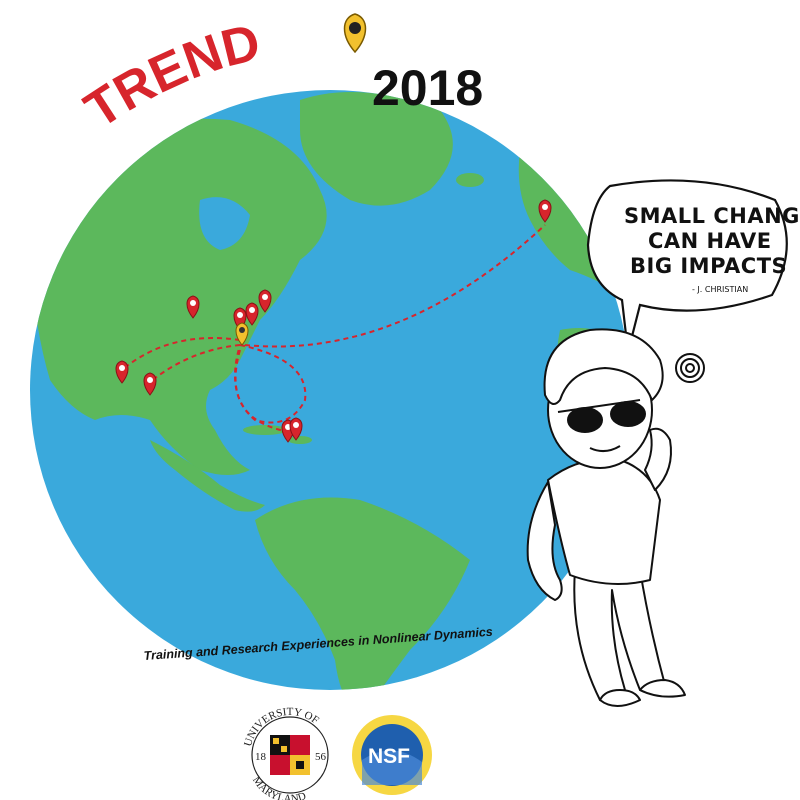 The image size is (800, 800). Describe the element at coordinates (362, 593) in the screenshot. I see `south-america-landmass` at that location.